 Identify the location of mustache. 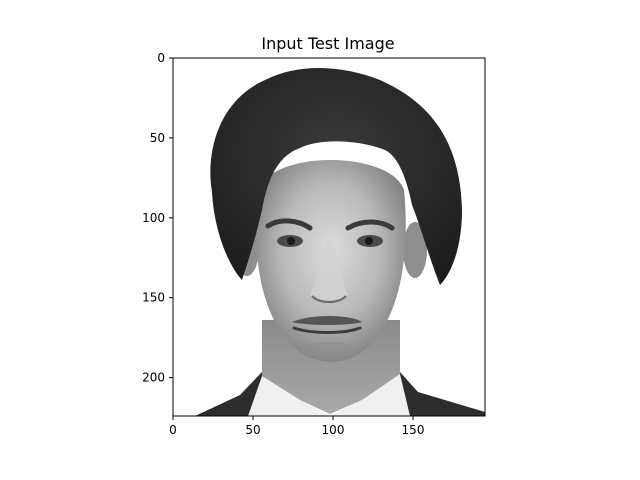
(327, 320).